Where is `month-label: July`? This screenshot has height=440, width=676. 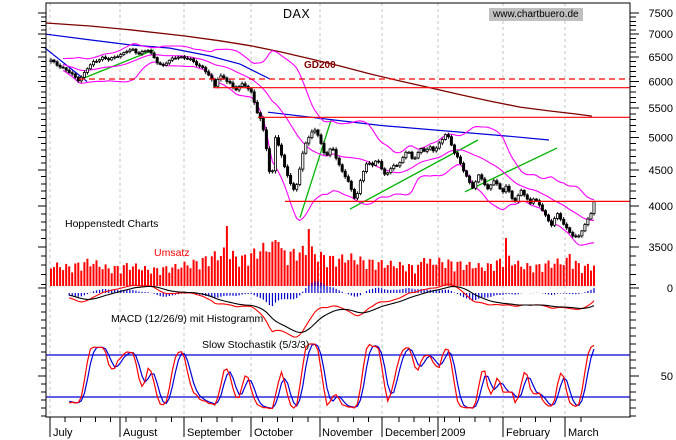
month-label: July is located at coordinates (63, 433).